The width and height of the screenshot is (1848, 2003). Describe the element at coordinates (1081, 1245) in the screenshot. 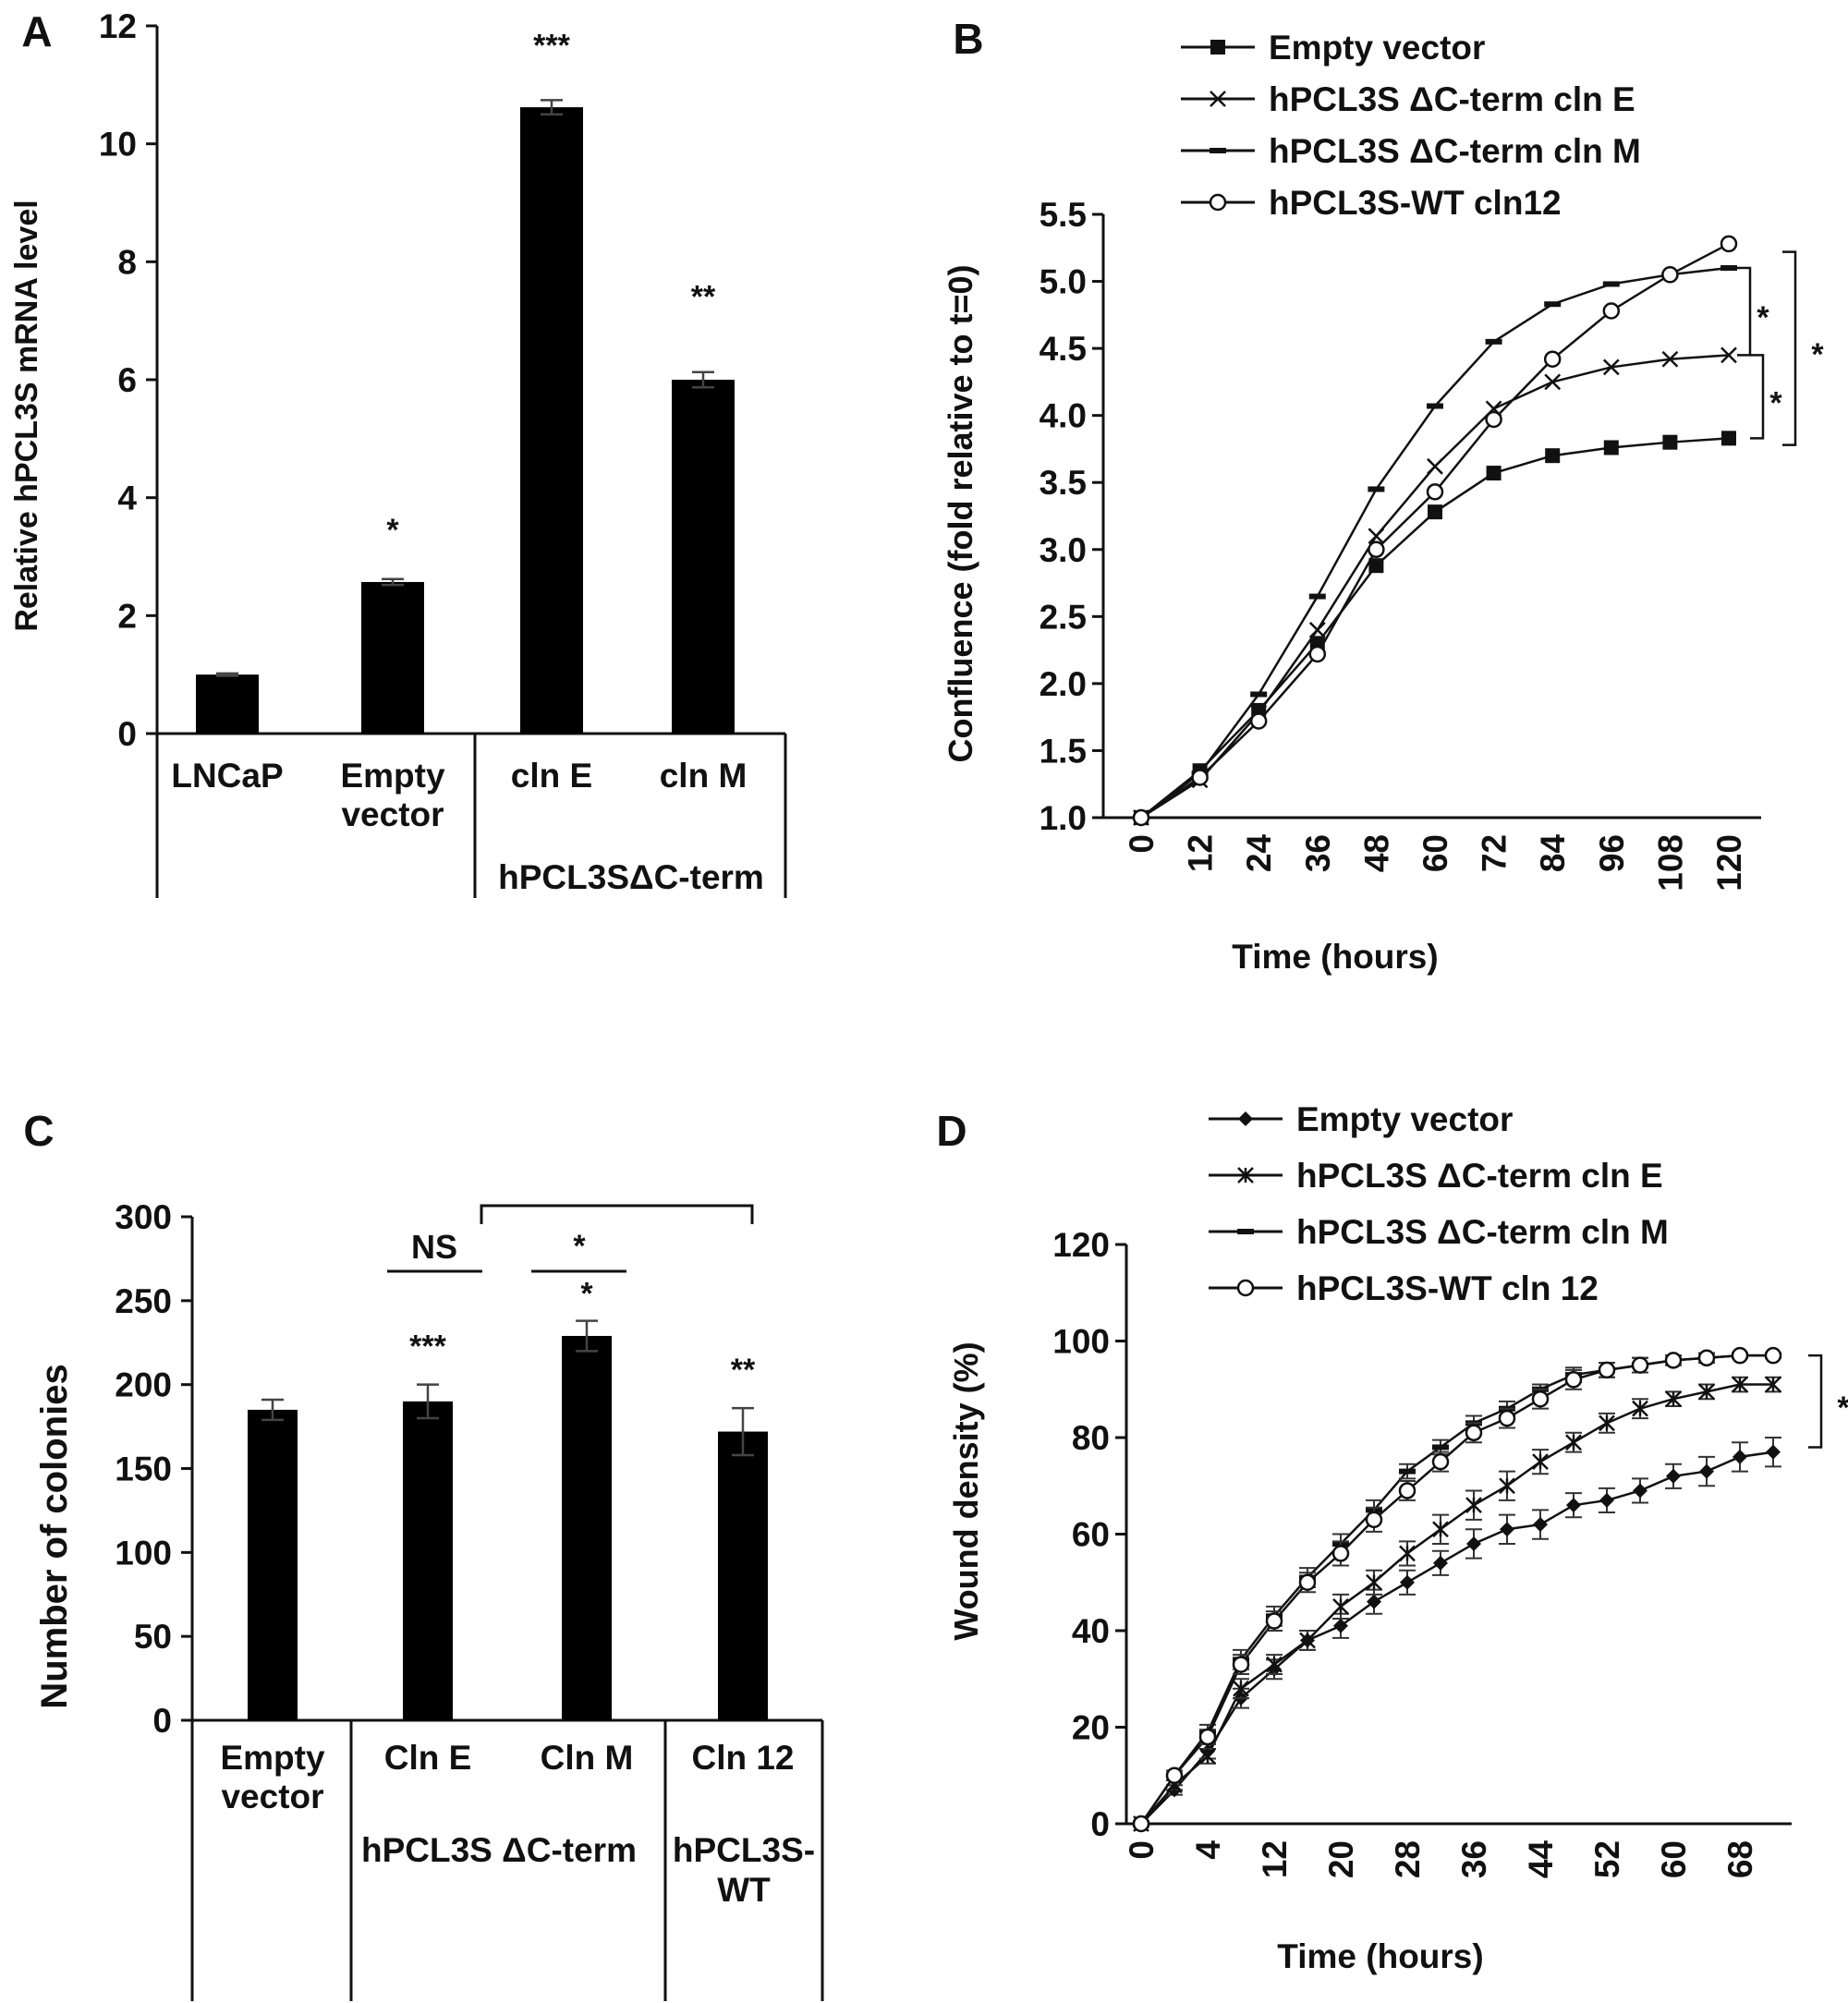

I see `y-tick-label: 120` at that location.